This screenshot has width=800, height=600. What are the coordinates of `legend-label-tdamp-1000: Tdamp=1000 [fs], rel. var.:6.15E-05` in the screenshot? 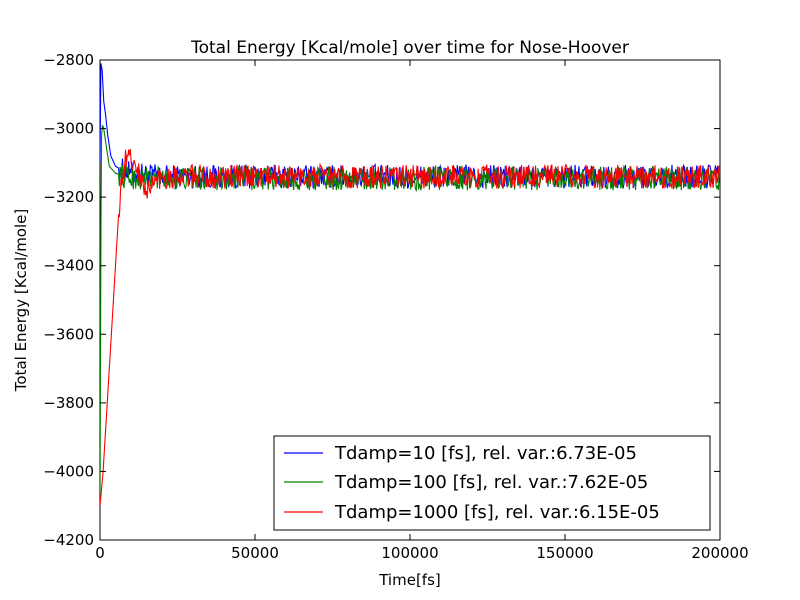 It's located at (497, 512).